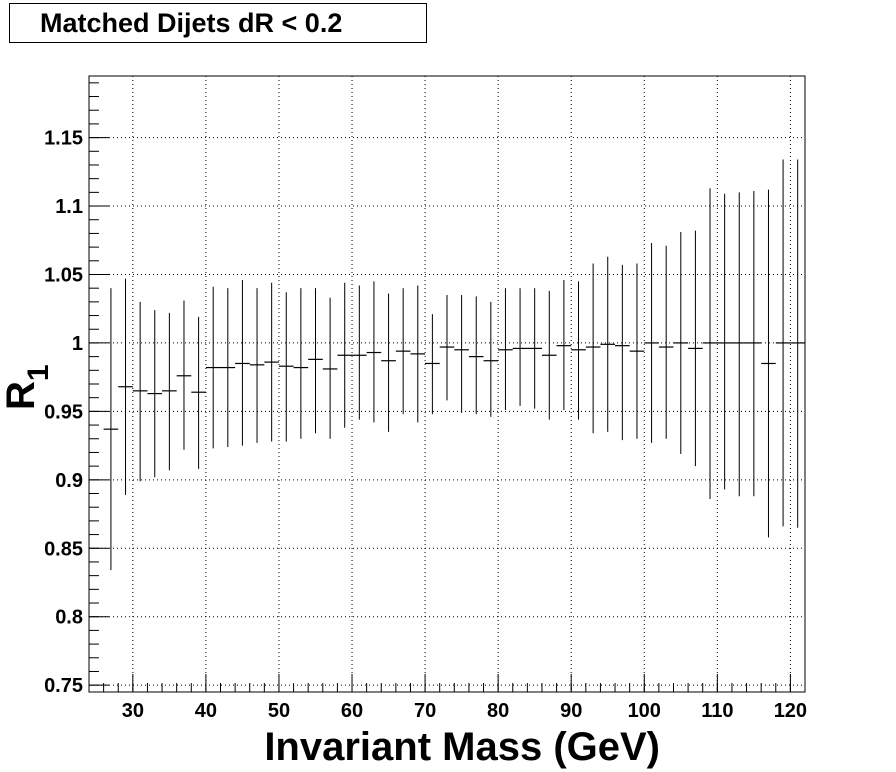 This screenshot has width=896, height=772. I want to click on x-tick-labels: 30 40 50 60 70 80 90 100 110 120, so click(464, 711).